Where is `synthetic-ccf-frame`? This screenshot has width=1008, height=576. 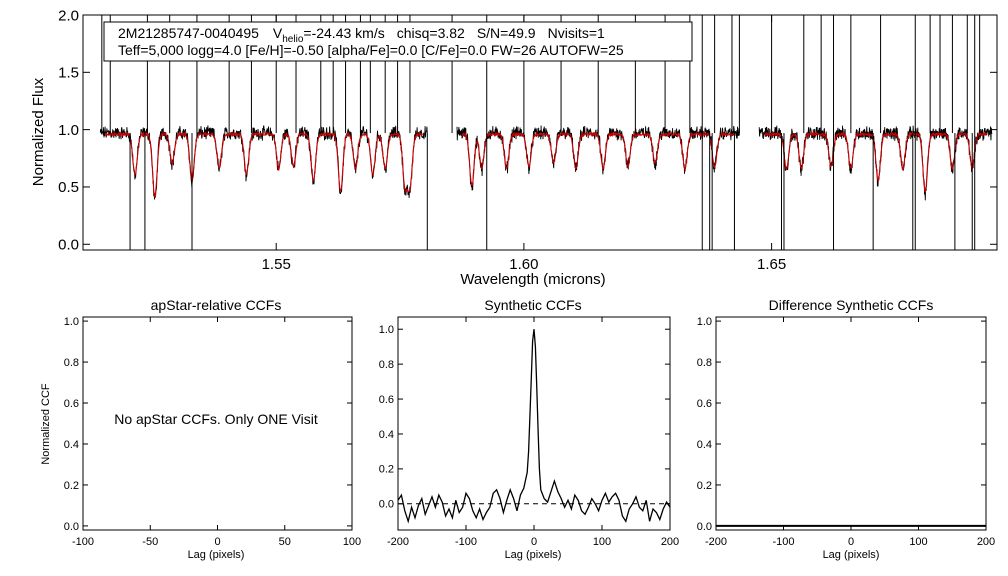 synthetic-ccf-frame is located at coordinates (534, 423).